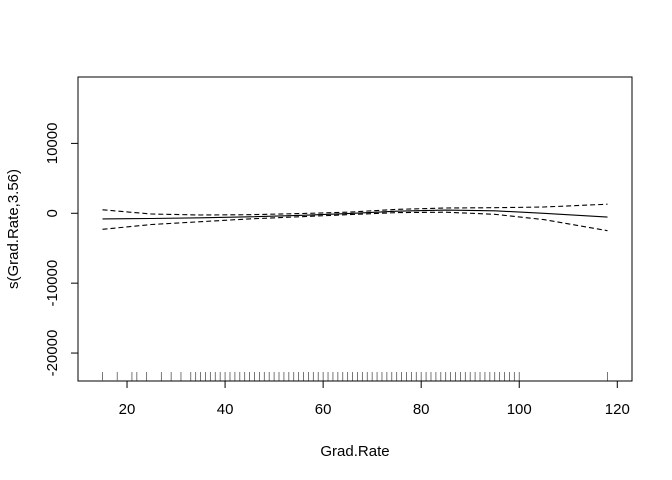 The image size is (672, 480). I want to click on x-tick-label: 100, so click(519, 409).